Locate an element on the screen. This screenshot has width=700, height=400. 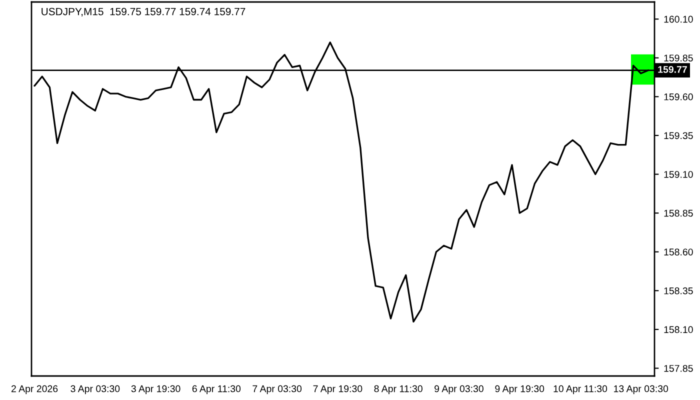
y-tick-label: 159.35 is located at coordinates (678, 136).